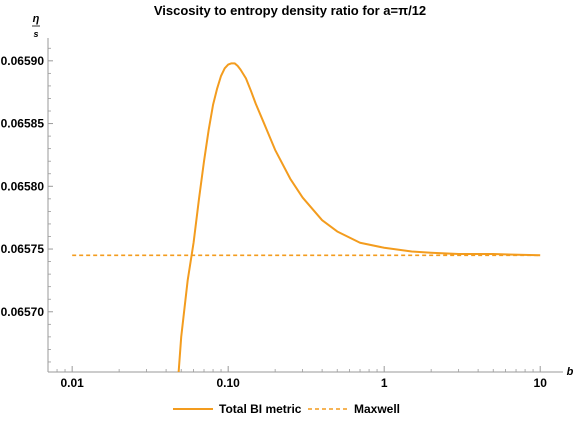 This screenshot has width=576, height=427. Describe the element at coordinates (260, 409) in the screenshot. I see `legend-label-total-bi: Total BI metric` at that location.